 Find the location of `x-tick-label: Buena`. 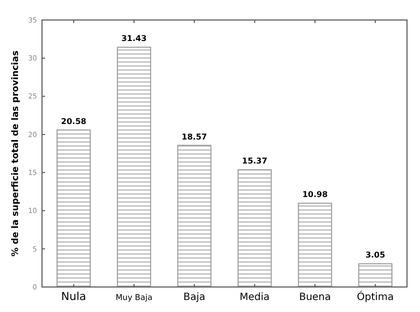

x-tick-label: Buena is located at coordinates (315, 297).